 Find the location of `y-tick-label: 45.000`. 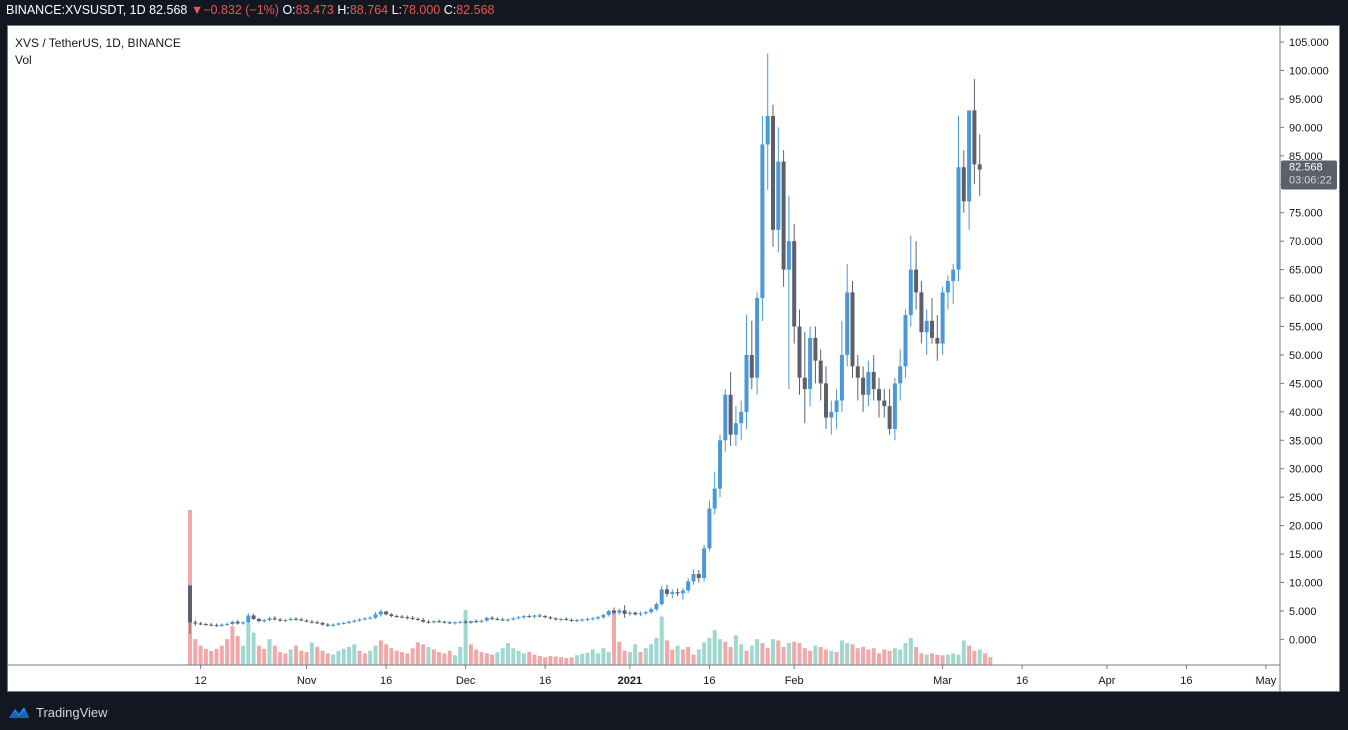

y-tick-label: 45.000 is located at coordinates (1306, 384).